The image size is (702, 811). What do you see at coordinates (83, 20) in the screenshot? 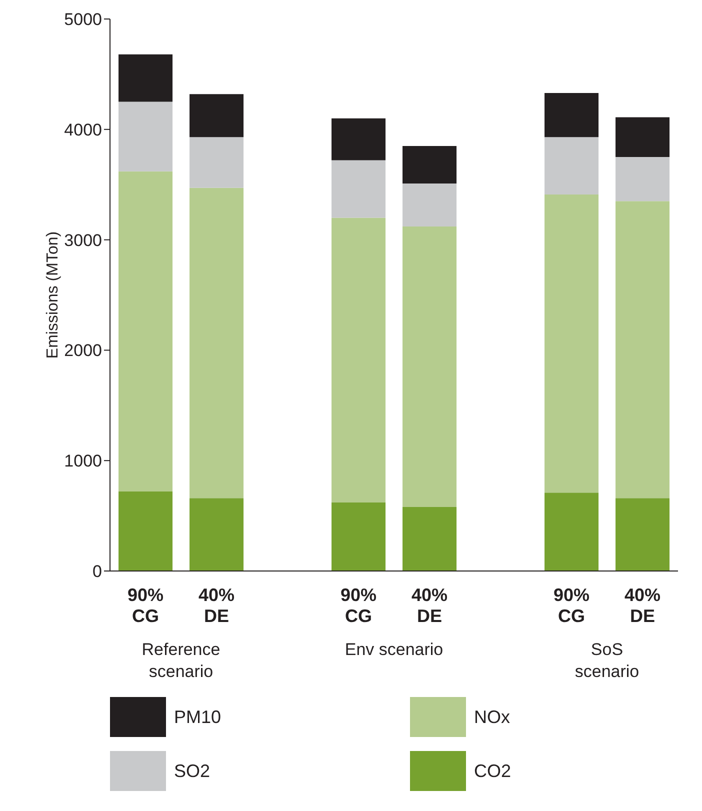
I see `y-tick-label: 5000` at bounding box center [83, 20].